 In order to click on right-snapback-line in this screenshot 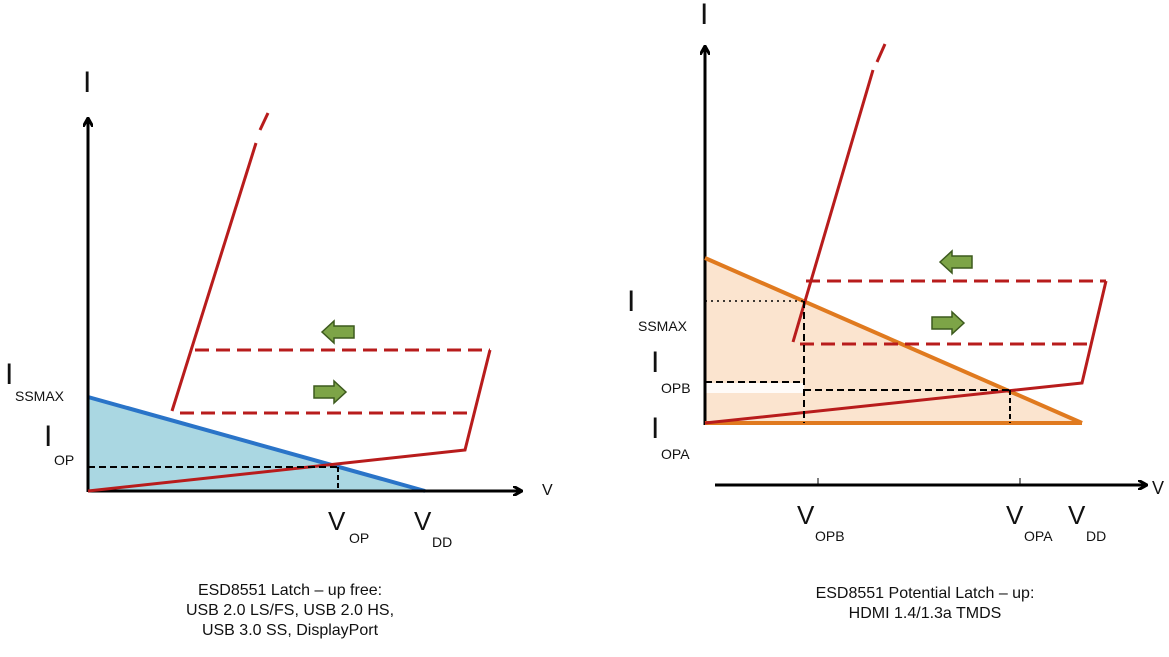, I will do `click(833, 206)`.